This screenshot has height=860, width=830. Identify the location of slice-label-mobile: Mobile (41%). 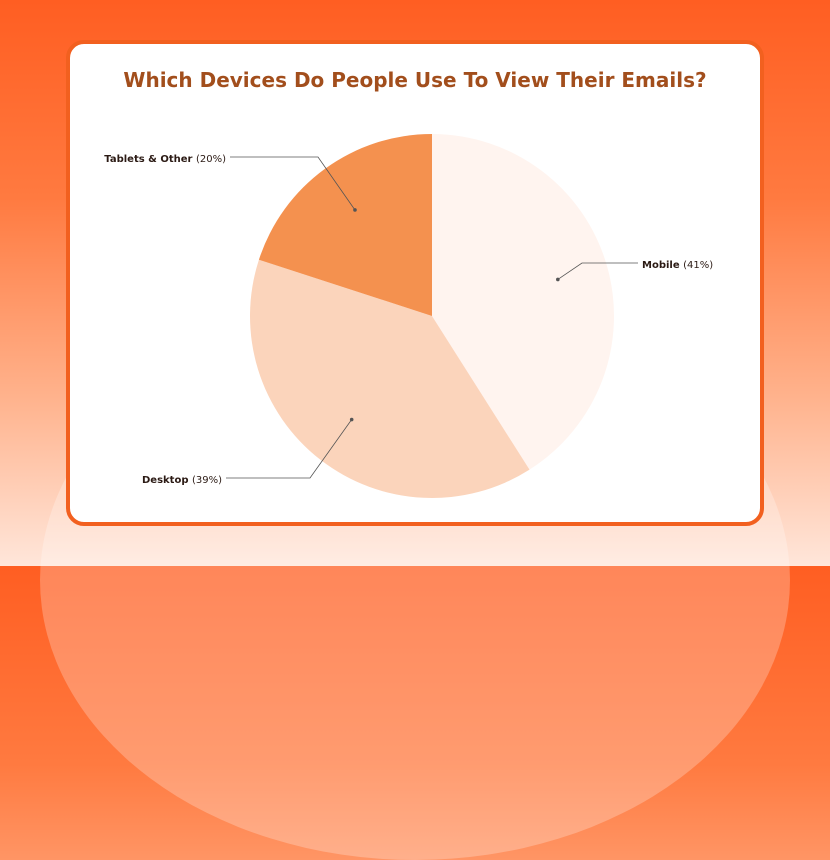
(677, 265).